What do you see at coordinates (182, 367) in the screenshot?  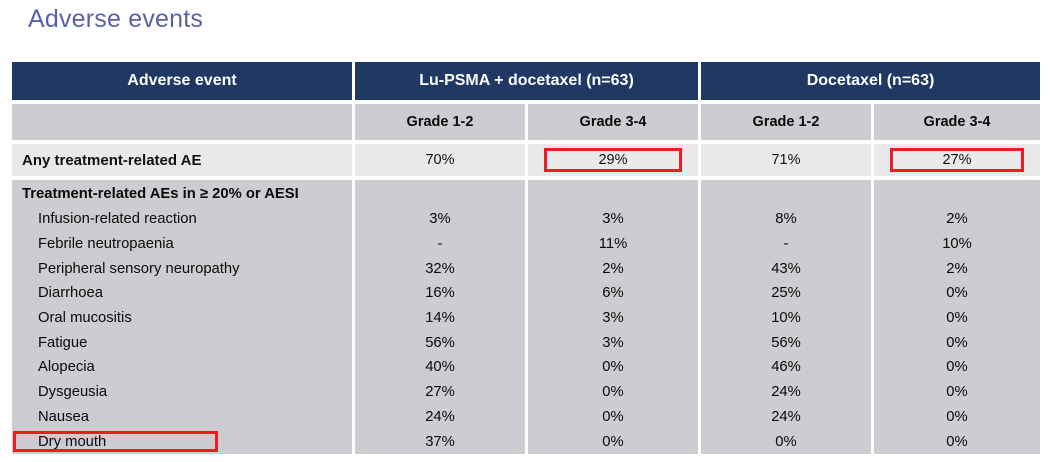 I see `ae-row-label: Alopecia` at bounding box center [182, 367].